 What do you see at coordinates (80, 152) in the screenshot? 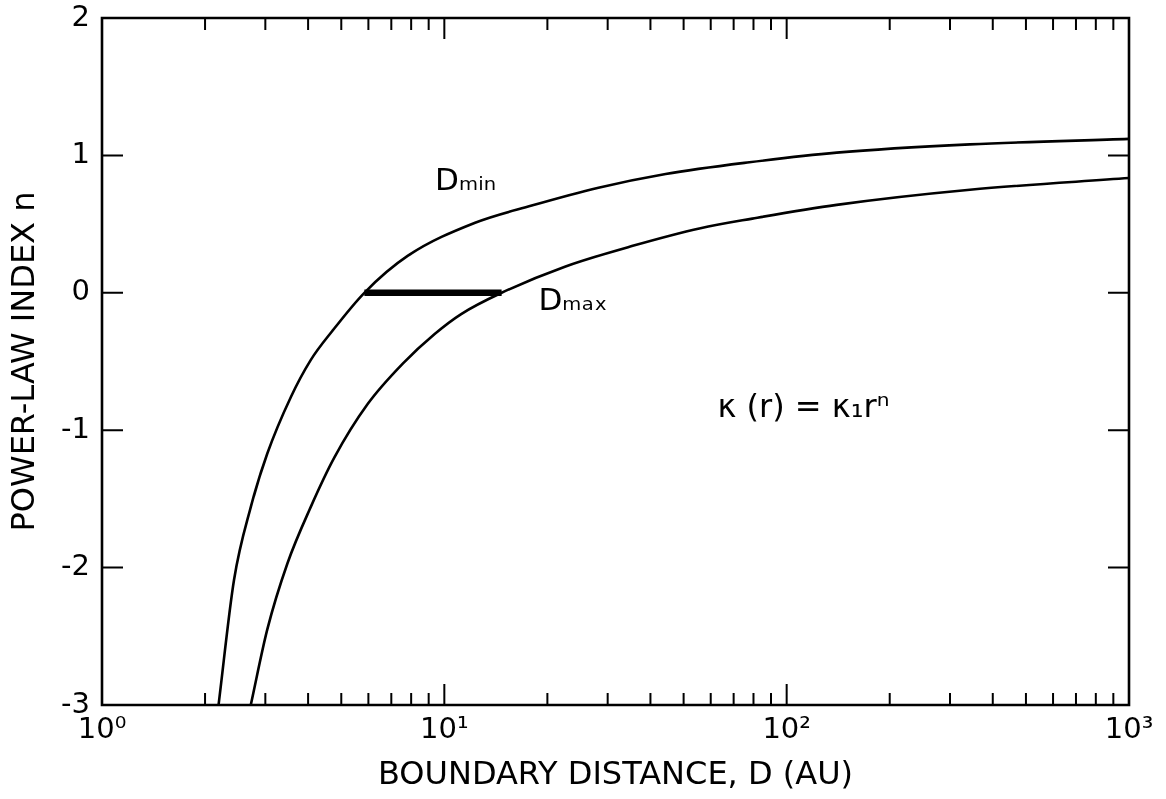
I see `y-tick-label: 1` at bounding box center [80, 152].